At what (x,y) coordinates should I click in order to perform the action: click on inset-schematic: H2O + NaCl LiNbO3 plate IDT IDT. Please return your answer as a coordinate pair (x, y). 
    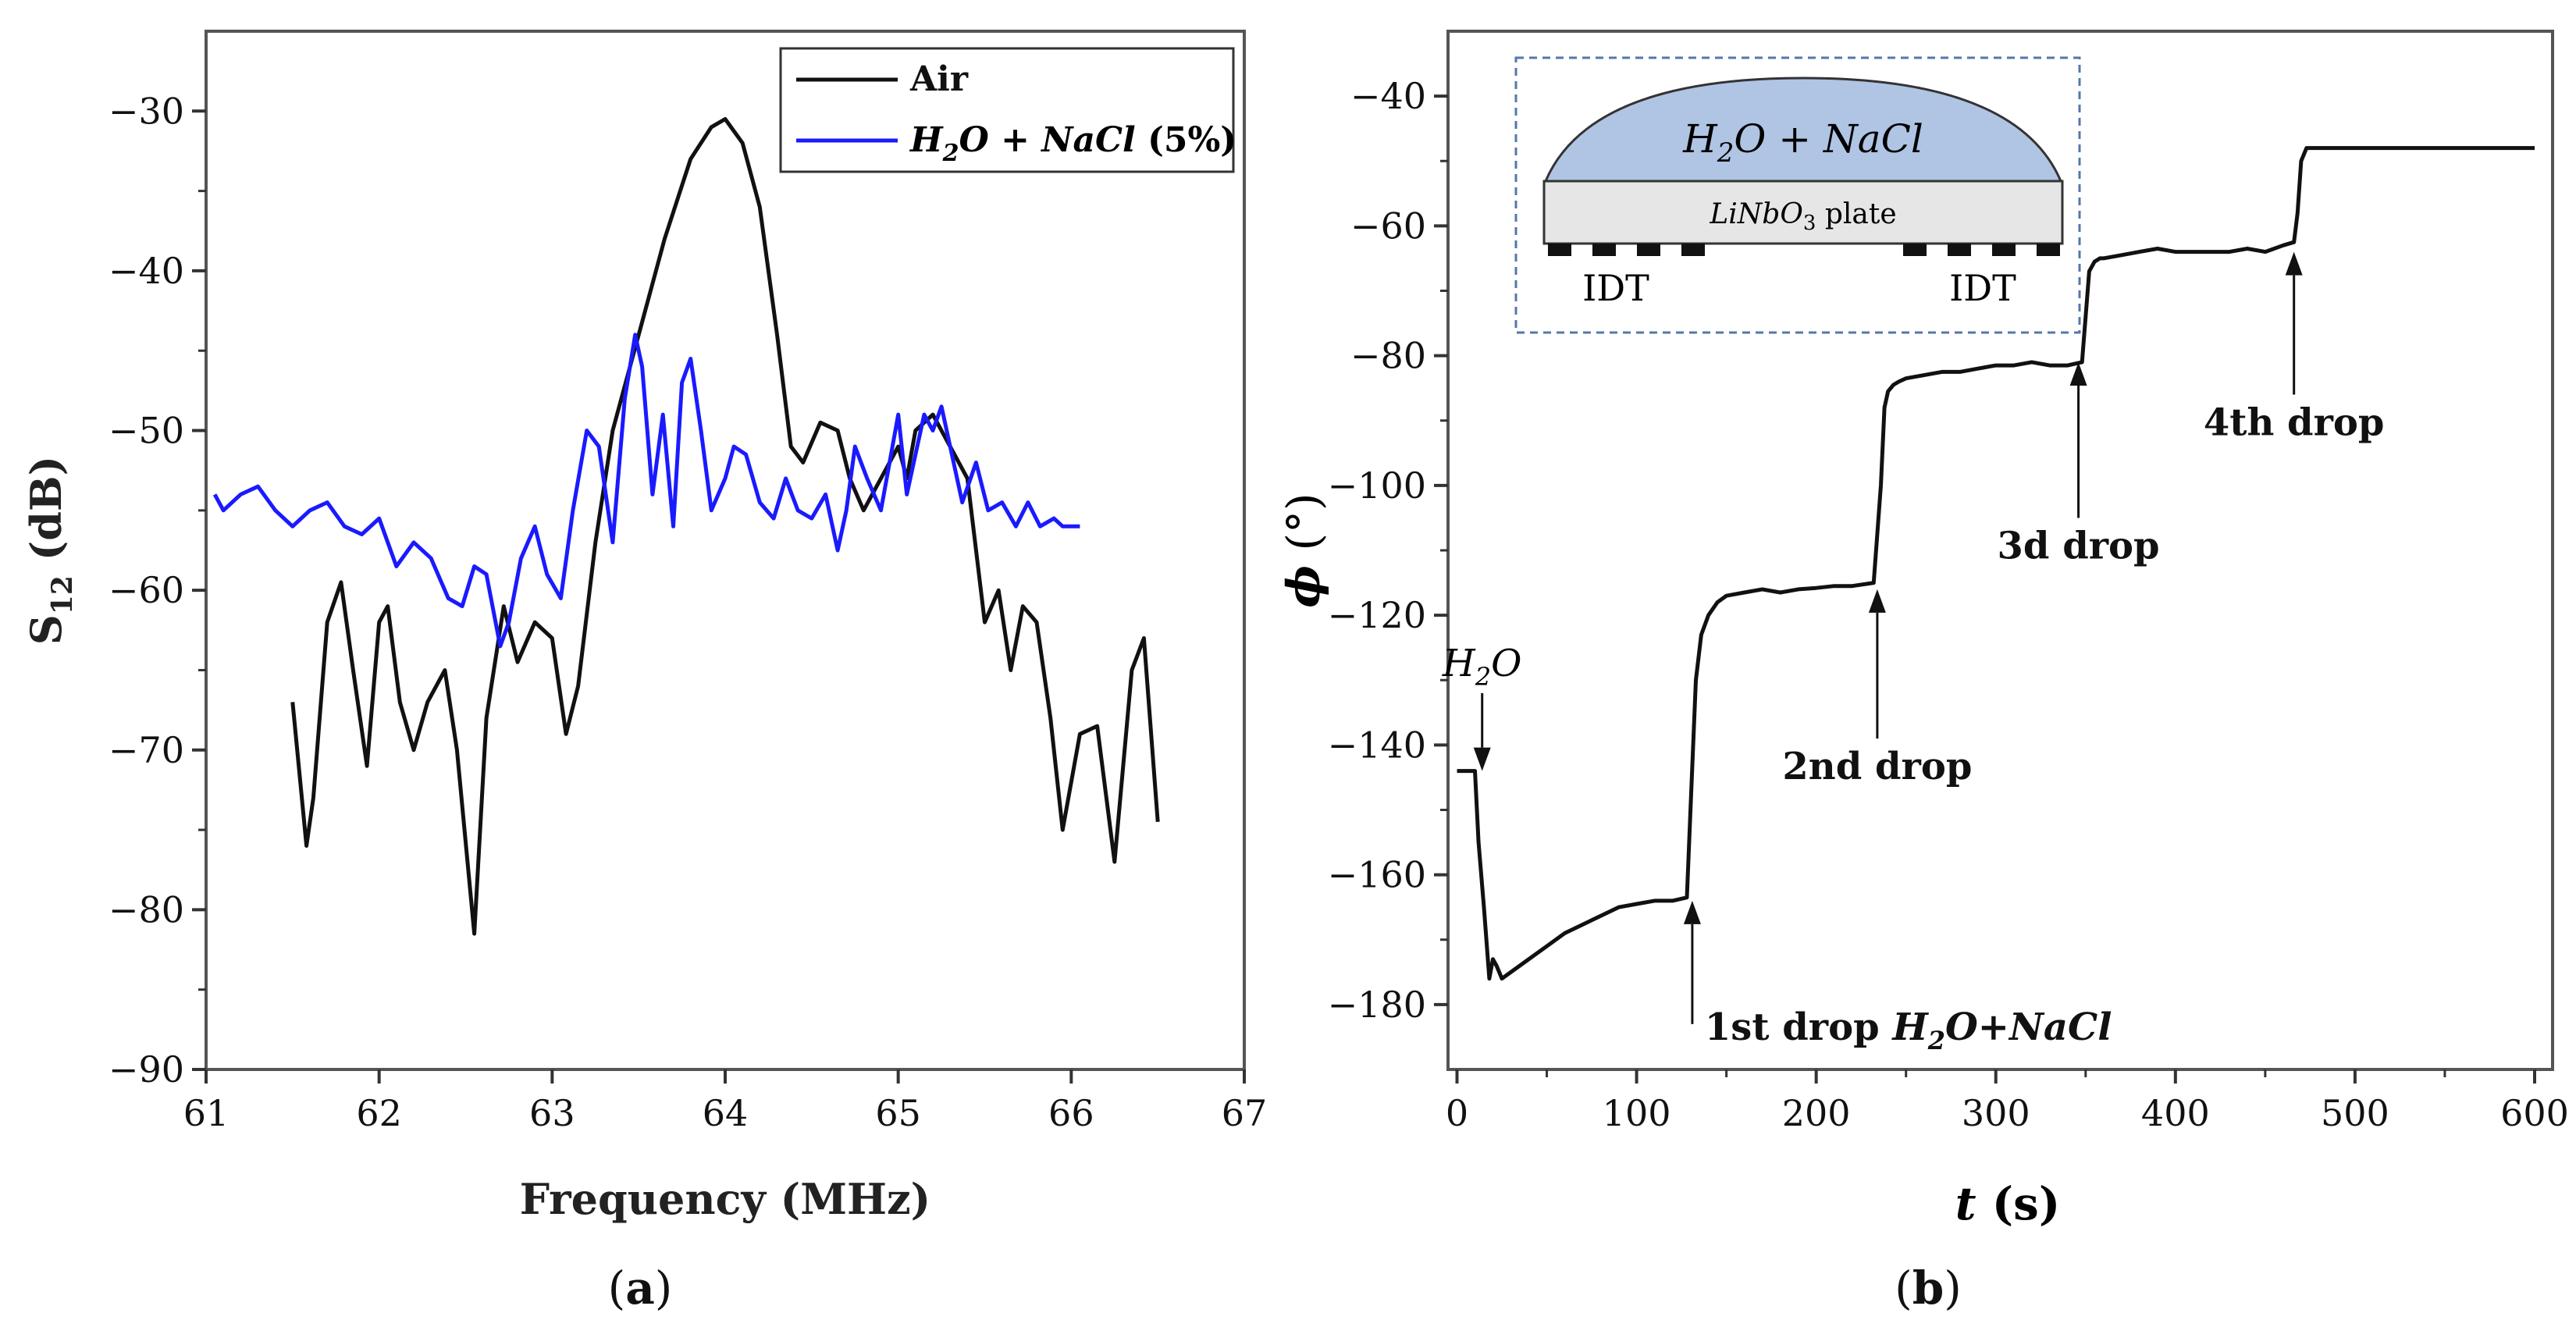
    Looking at the image, I should click on (1797, 195).